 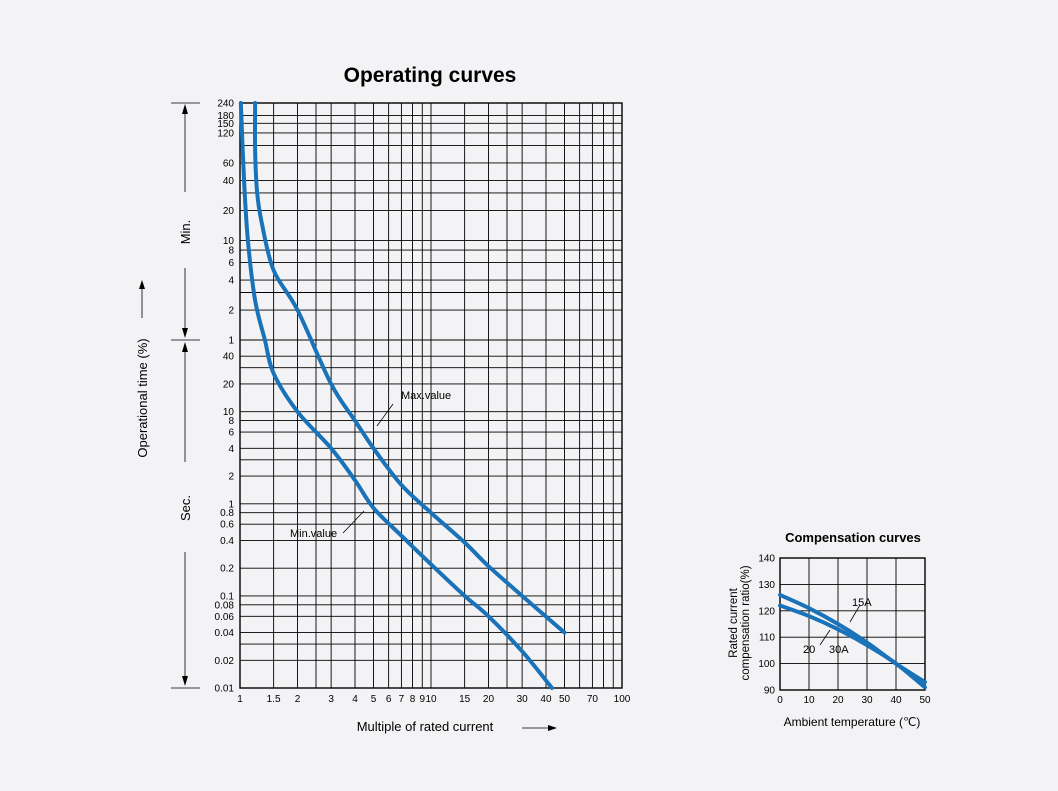 What do you see at coordinates (374, 699) in the screenshot?
I see `x-tick-label: 5` at bounding box center [374, 699].